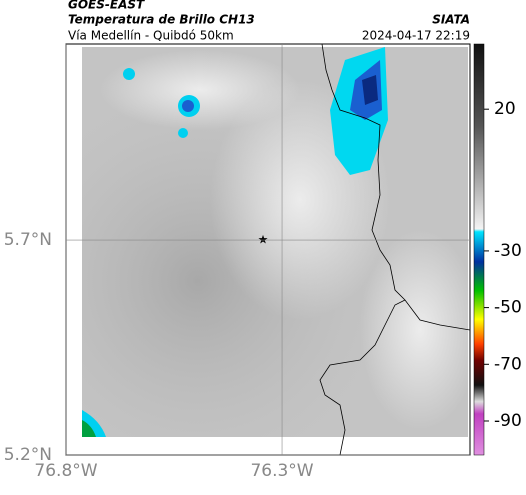 Image resolution: width=526 pixels, height=495 pixels. Describe the element at coordinates (508, 251) in the screenshot. I see `colorbar-label: -30` at that location.